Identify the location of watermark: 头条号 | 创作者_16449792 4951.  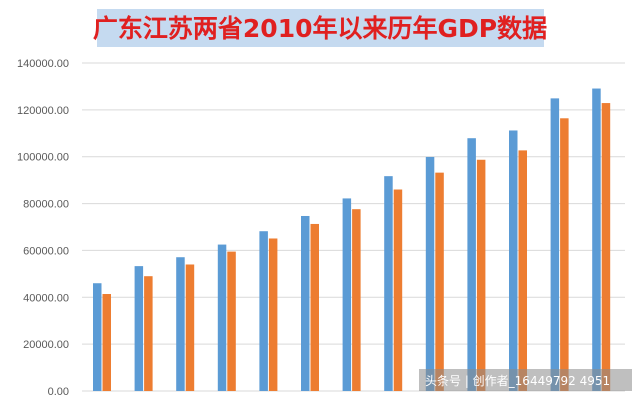
(517, 381).